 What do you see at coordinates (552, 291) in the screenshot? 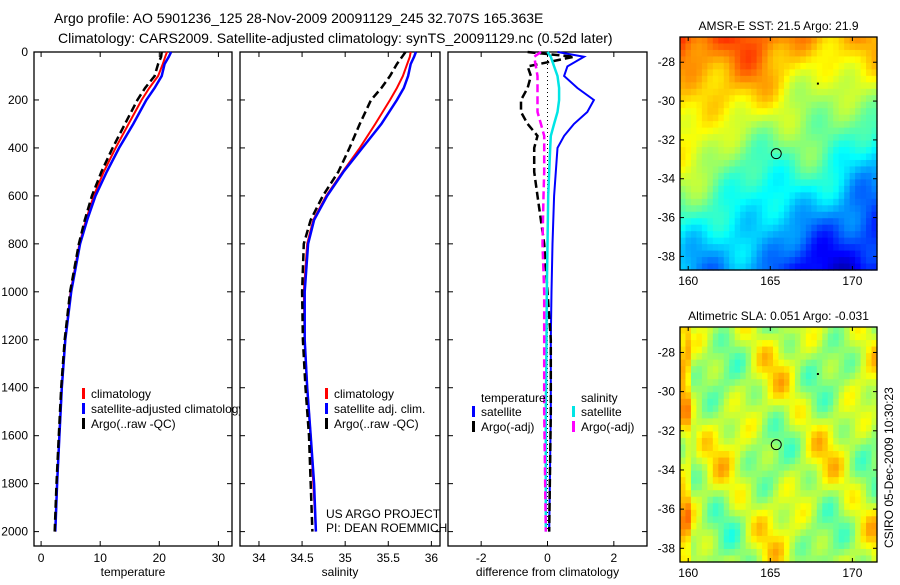
I see `series-line-salinity-satellite` at bounding box center [552, 291].